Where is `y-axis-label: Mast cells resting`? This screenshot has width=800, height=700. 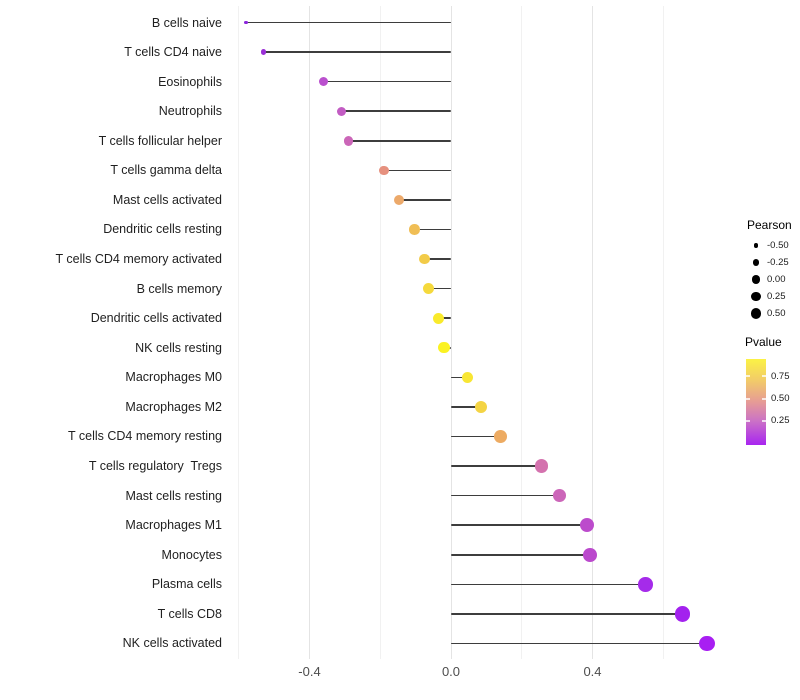
y-axis-label: Mast cells resting is located at coordinates (173, 495).